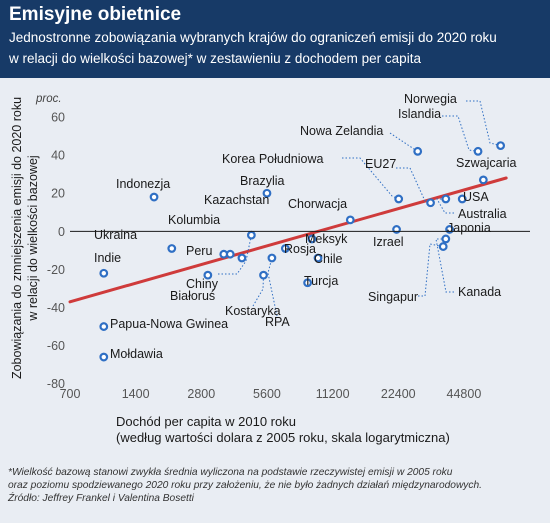  I want to click on data-label-moldawia: Mołdawia, so click(136, 354).